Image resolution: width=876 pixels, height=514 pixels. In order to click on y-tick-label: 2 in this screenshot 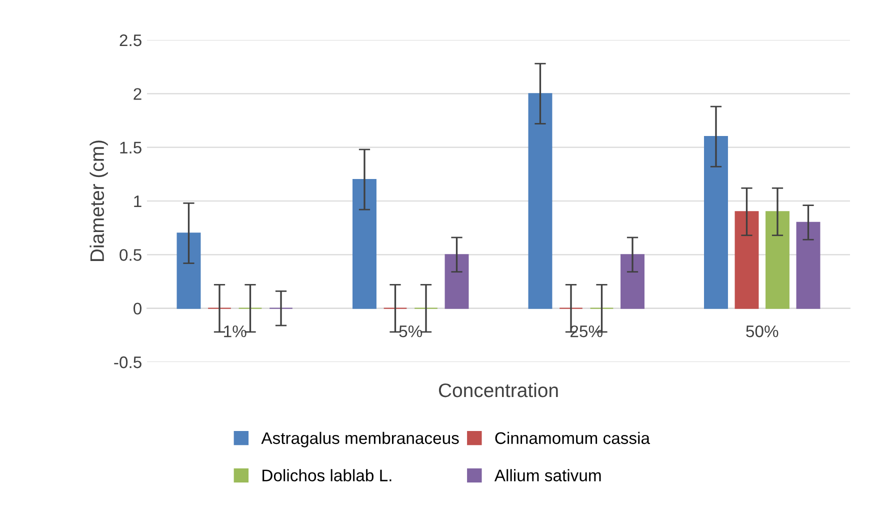, I will do `click(138, 94)`.